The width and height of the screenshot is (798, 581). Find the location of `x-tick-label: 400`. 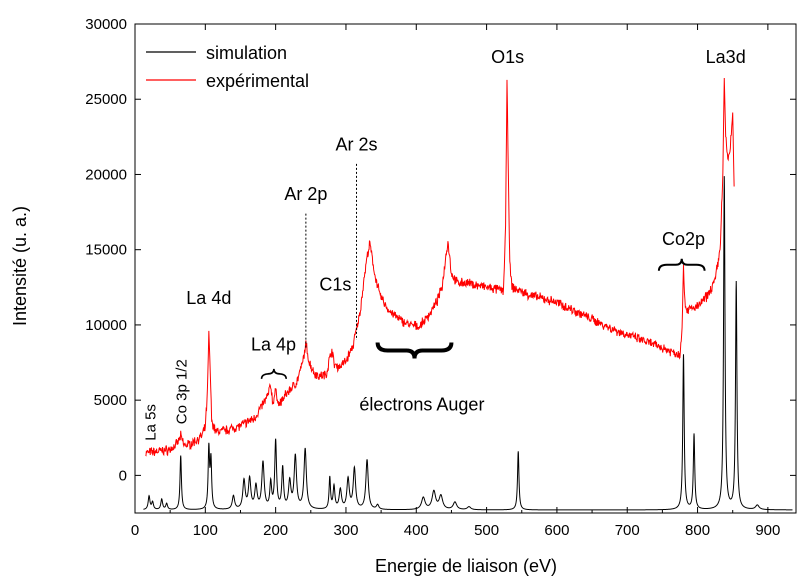

x-tick-label: 400 is located at coordinates (416, 530).